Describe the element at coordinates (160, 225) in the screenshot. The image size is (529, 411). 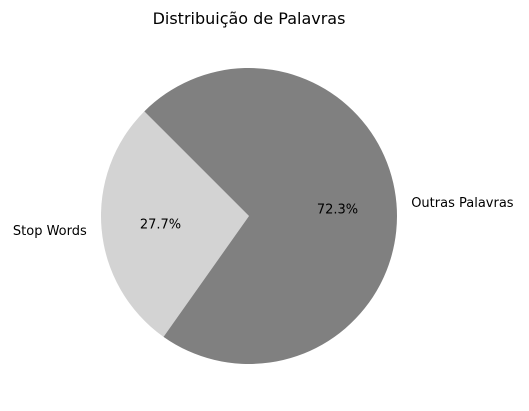
I see `pct-label-stop-words: 27.7%` at that location.